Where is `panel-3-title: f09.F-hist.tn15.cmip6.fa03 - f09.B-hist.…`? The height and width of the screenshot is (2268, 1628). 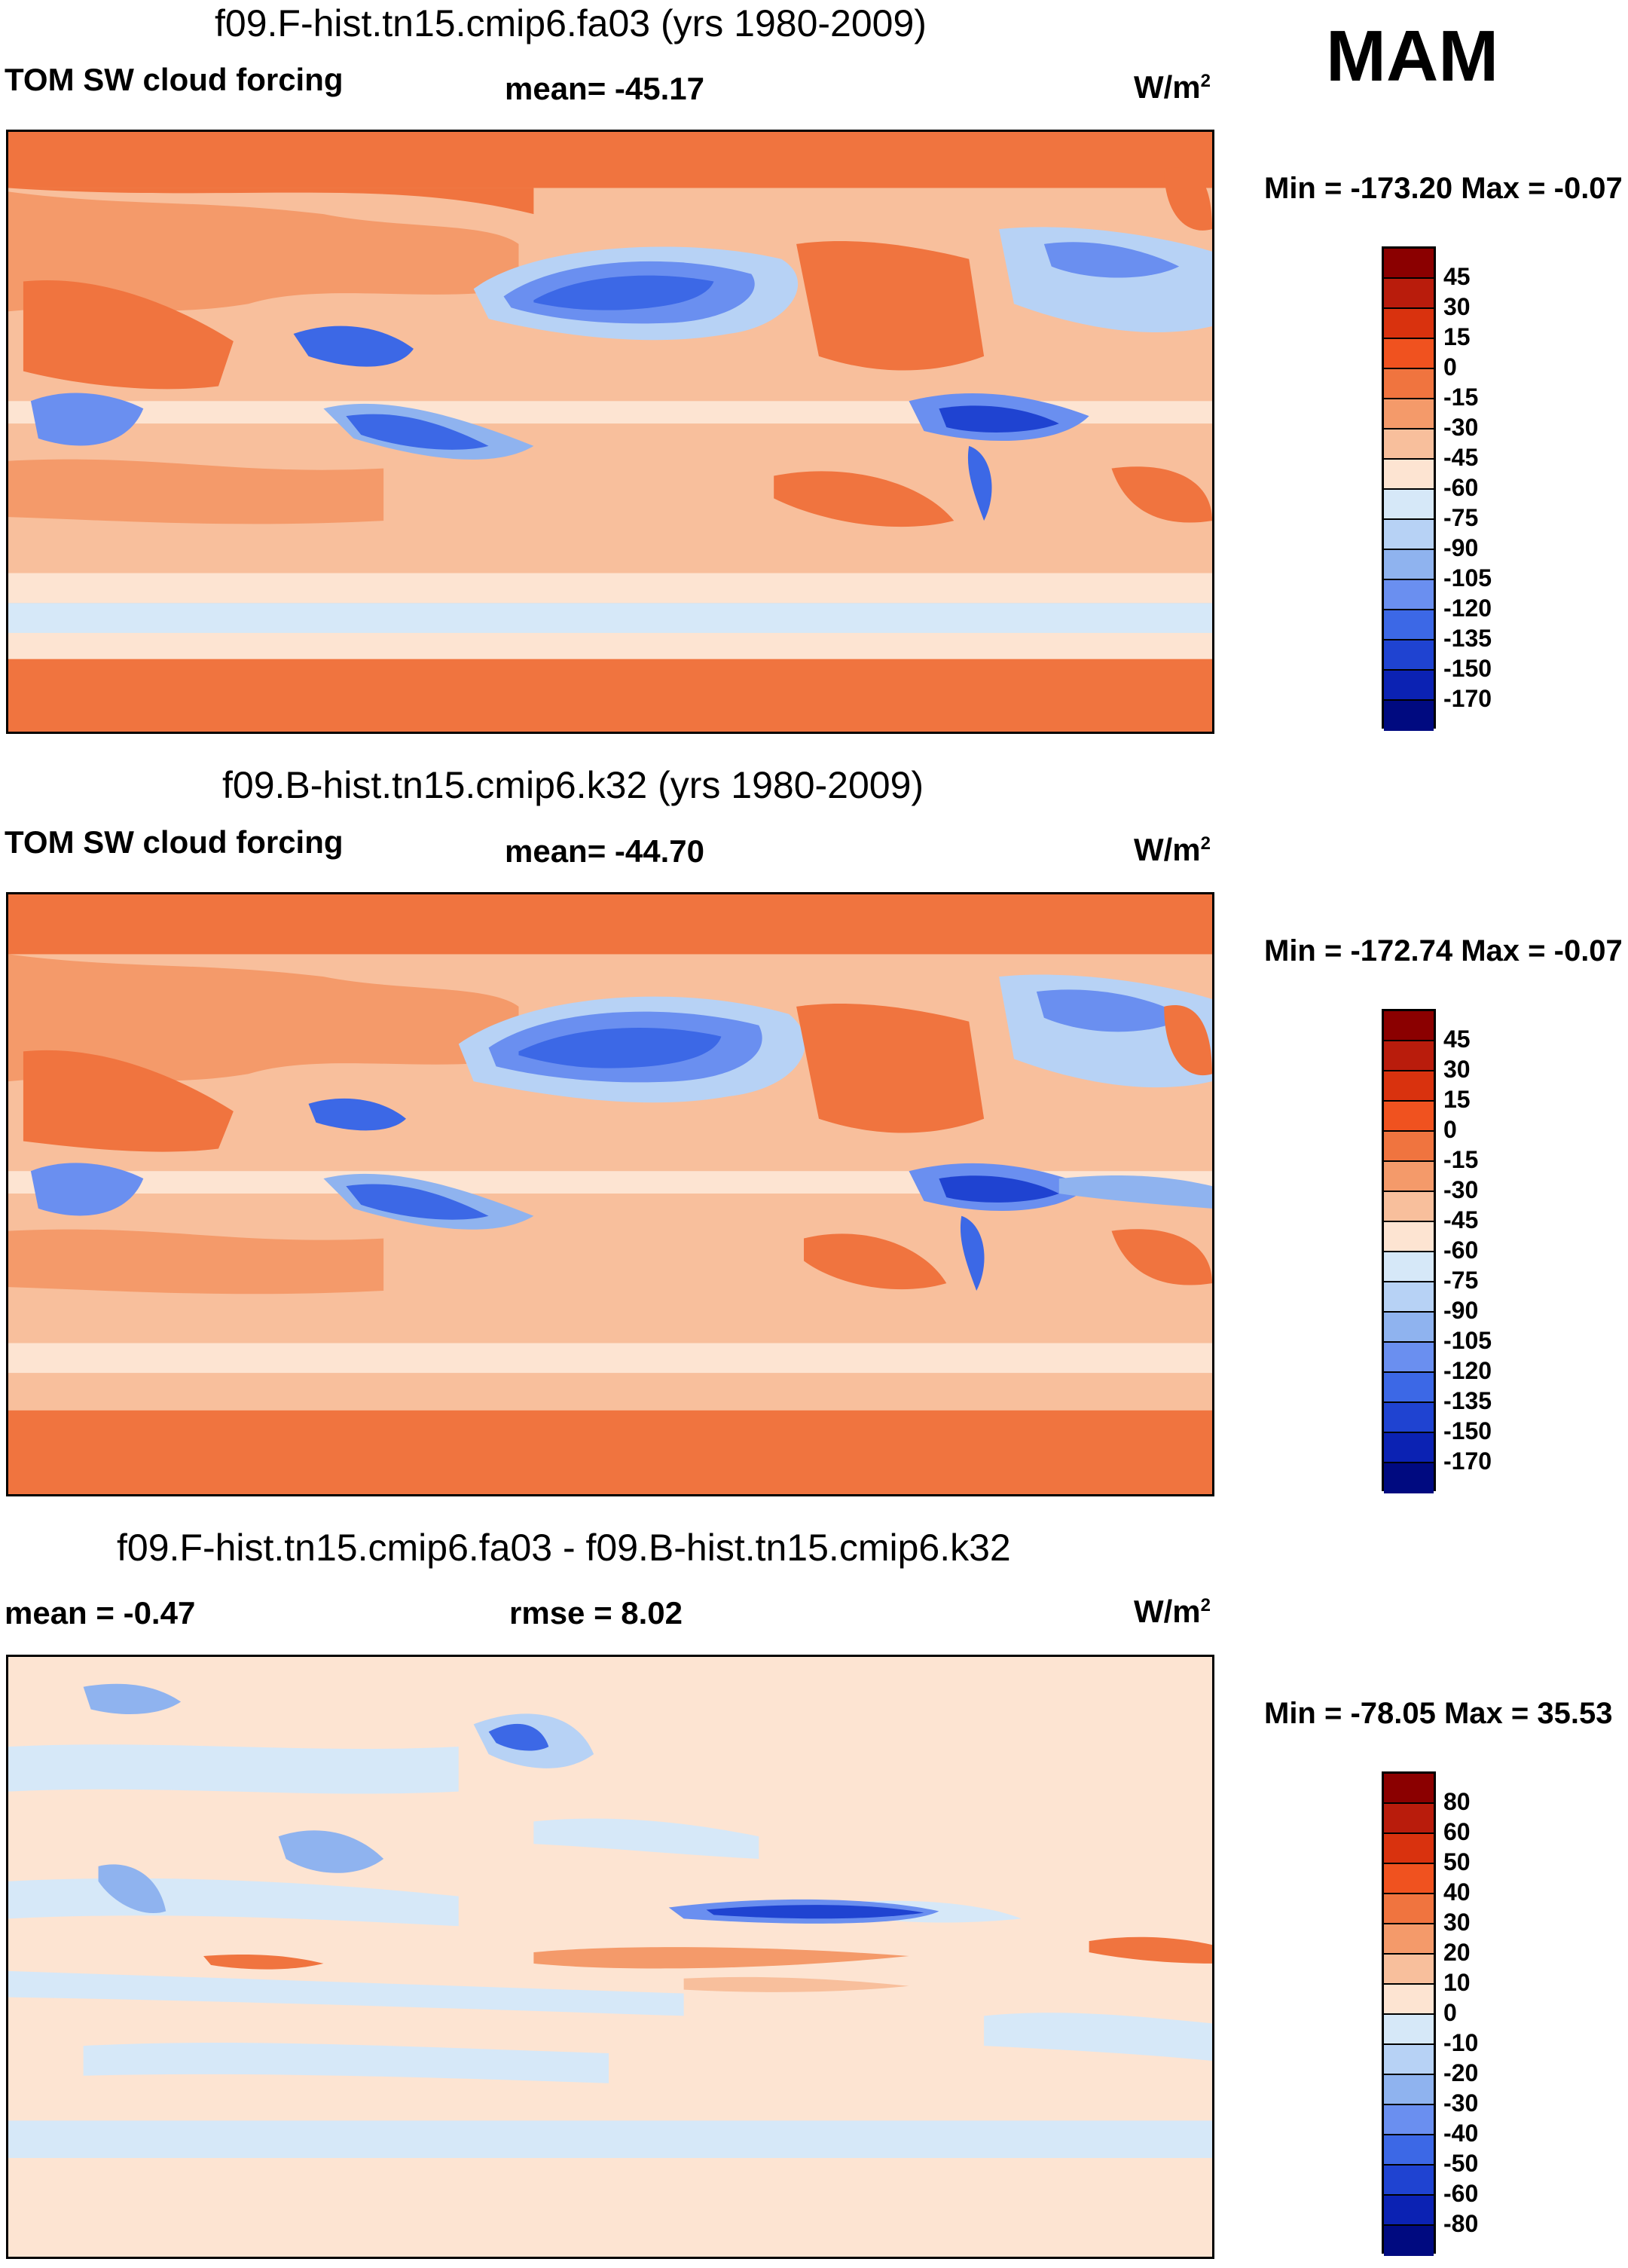 panel-3-title: f09.F-hist.tn15.cmip6.fa03 - f09.B-hist.… is located at coordinates (564, 1548).